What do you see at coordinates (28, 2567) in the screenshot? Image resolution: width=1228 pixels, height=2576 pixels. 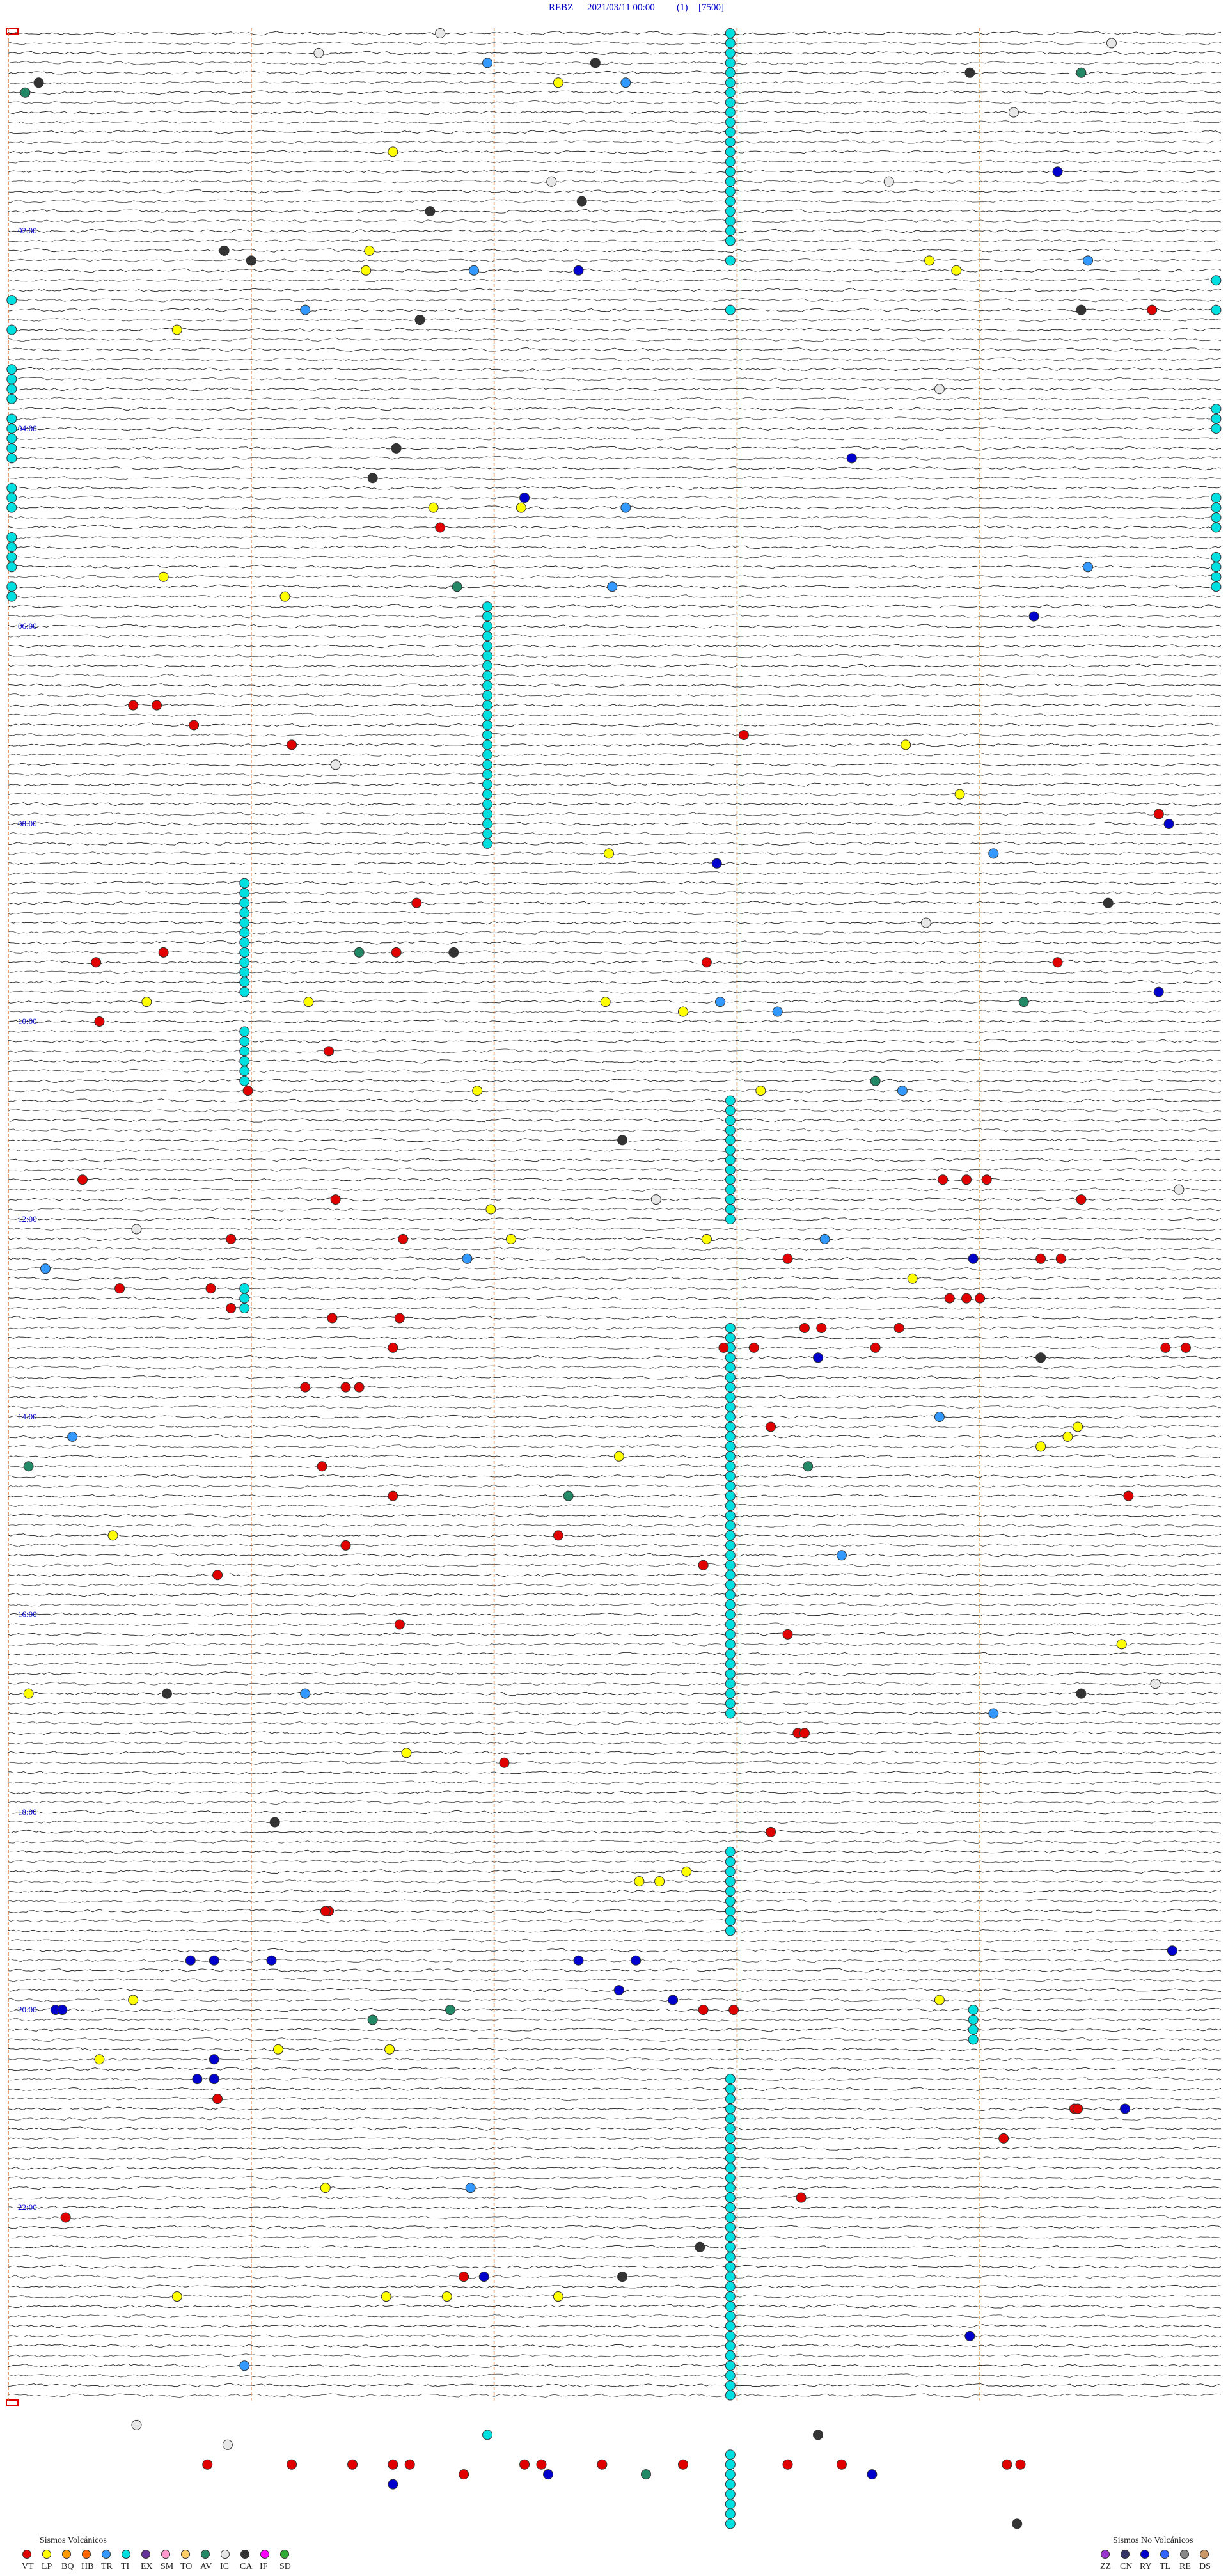 I see `legend-code: VT` at bounding box center [28, 2567].